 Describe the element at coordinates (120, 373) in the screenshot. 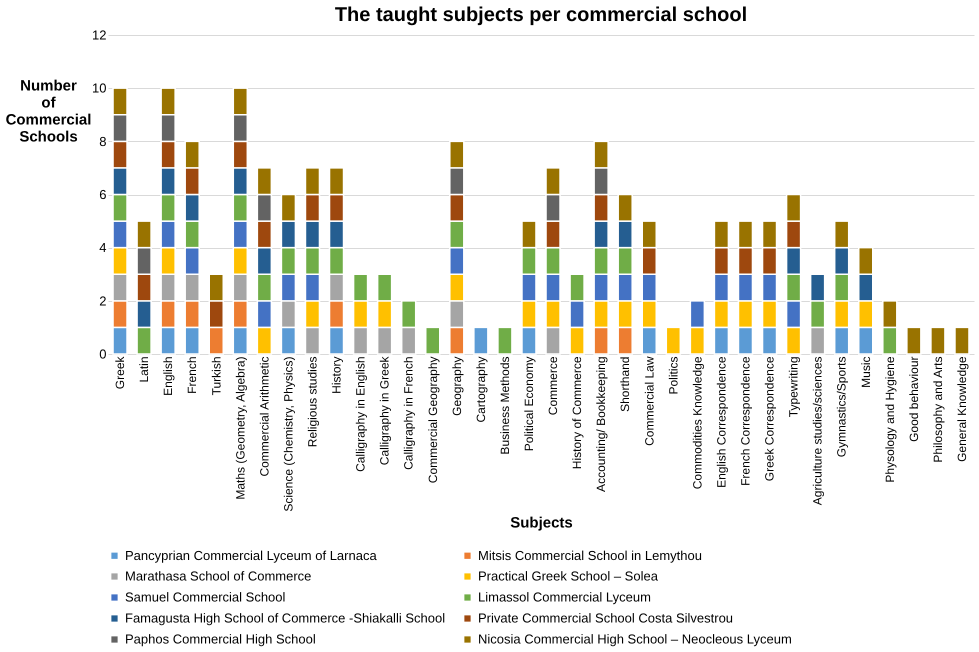

I see `x-tick-label: Greek` at that location.